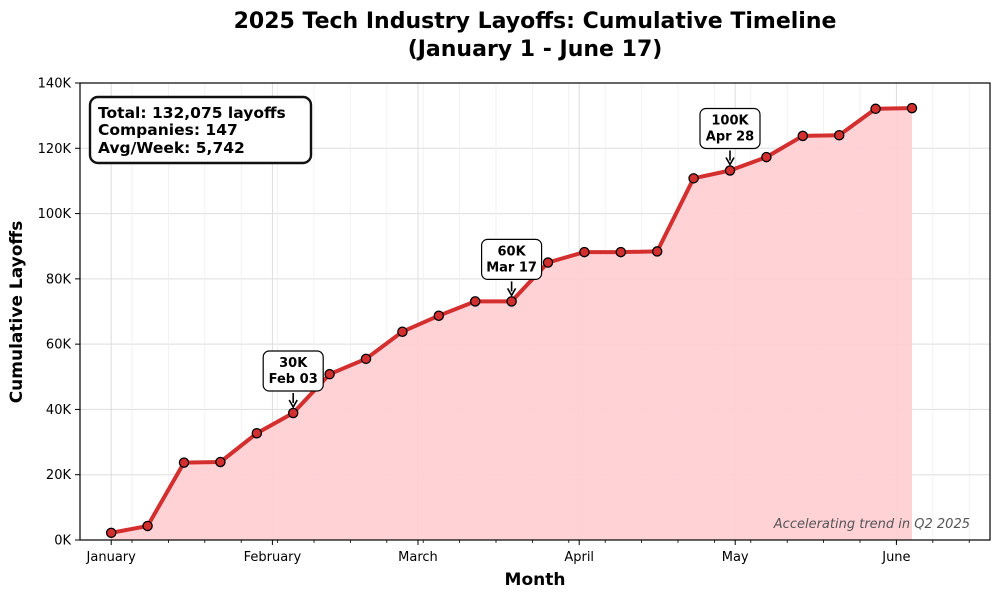  Describe the element at coordinates (895, 557) in the screenshot. I see `x-tick-label: June` at that location.